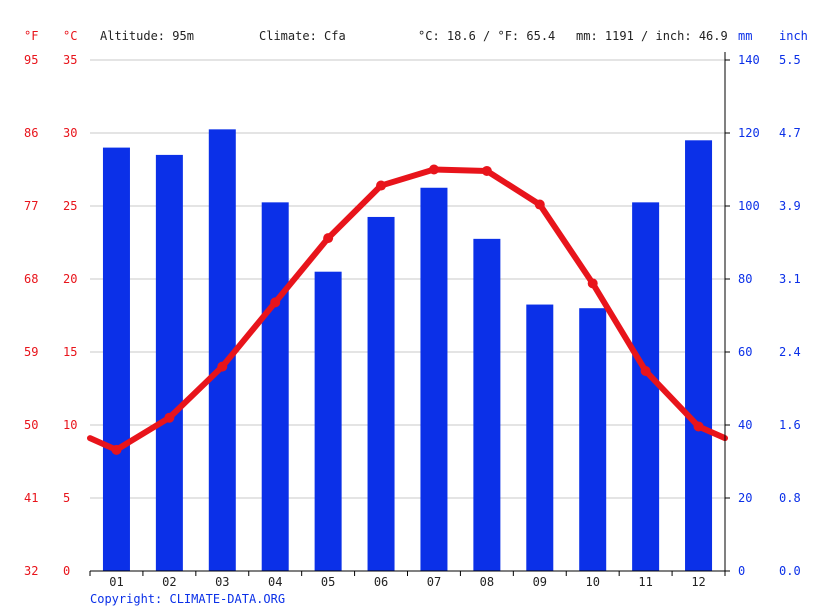 This screenshot has width=815, height=611. What do you see at coordinates (745, 279) in the screenshot?
I see `mm-tick-label: 80` at bounding box center [745, 279].